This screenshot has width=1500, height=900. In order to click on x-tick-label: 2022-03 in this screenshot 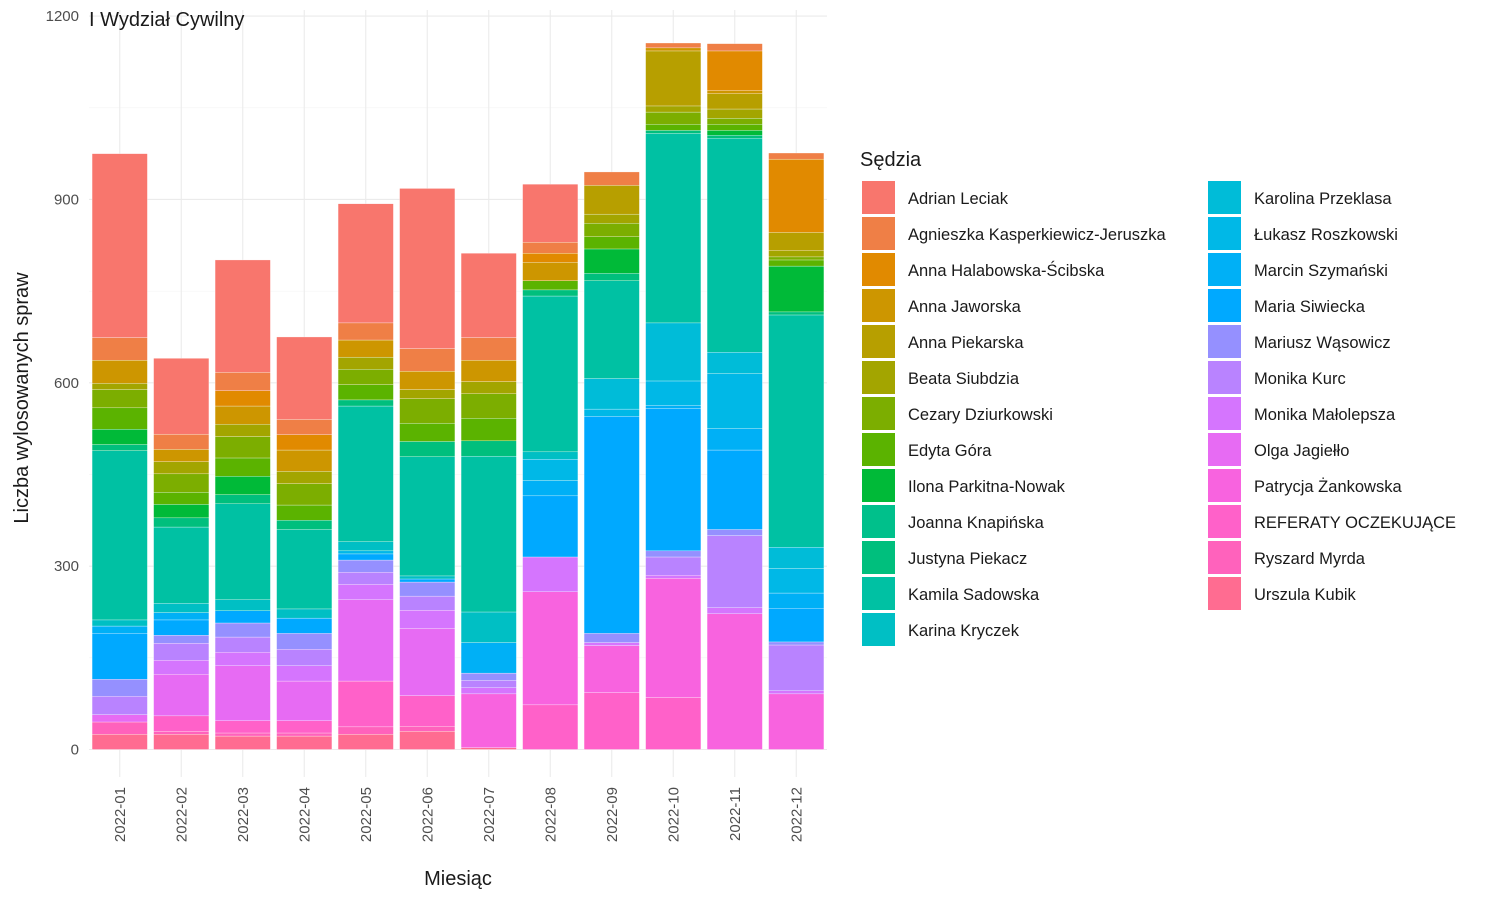, I will do `click(243, 814)`.